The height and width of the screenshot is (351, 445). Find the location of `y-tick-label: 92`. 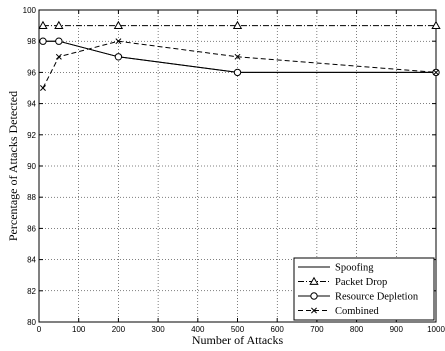

y-tick-label: 92 is located at coordinates (31, 135).